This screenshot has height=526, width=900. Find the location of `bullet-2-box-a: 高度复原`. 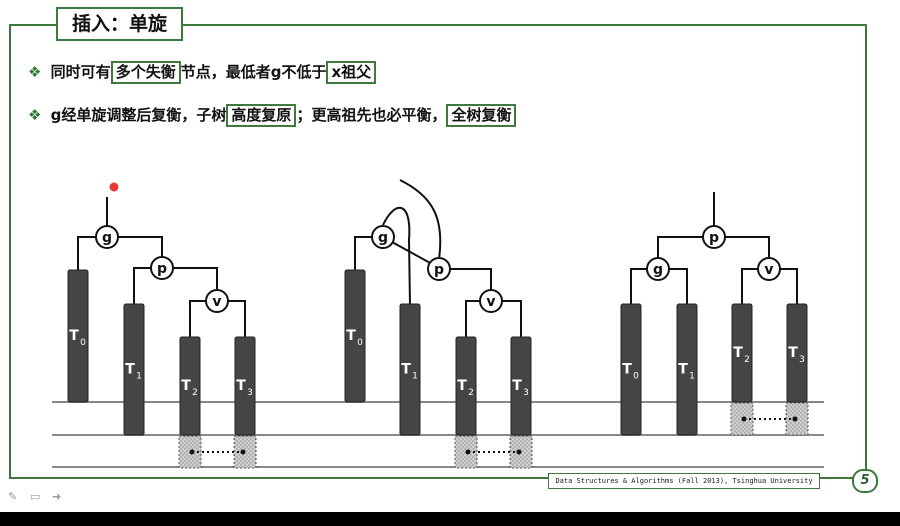

bullet-2-box-a: 高度复原 is located at coordinates (261, 115).